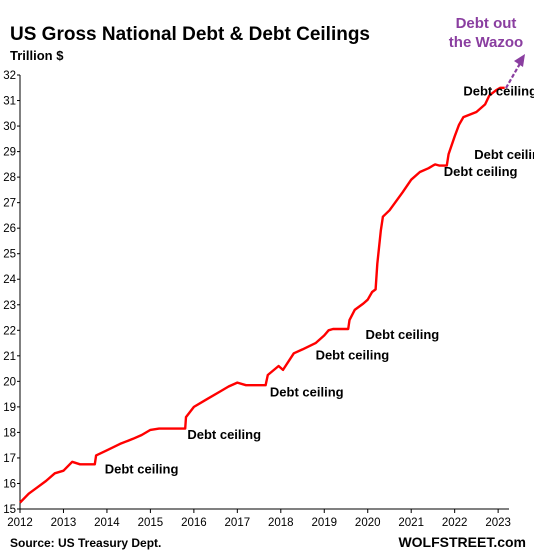 Image resolution: width=534 pixels, height=556 pixels. I want to click on y-tick-label: 22, so click(9, 331).